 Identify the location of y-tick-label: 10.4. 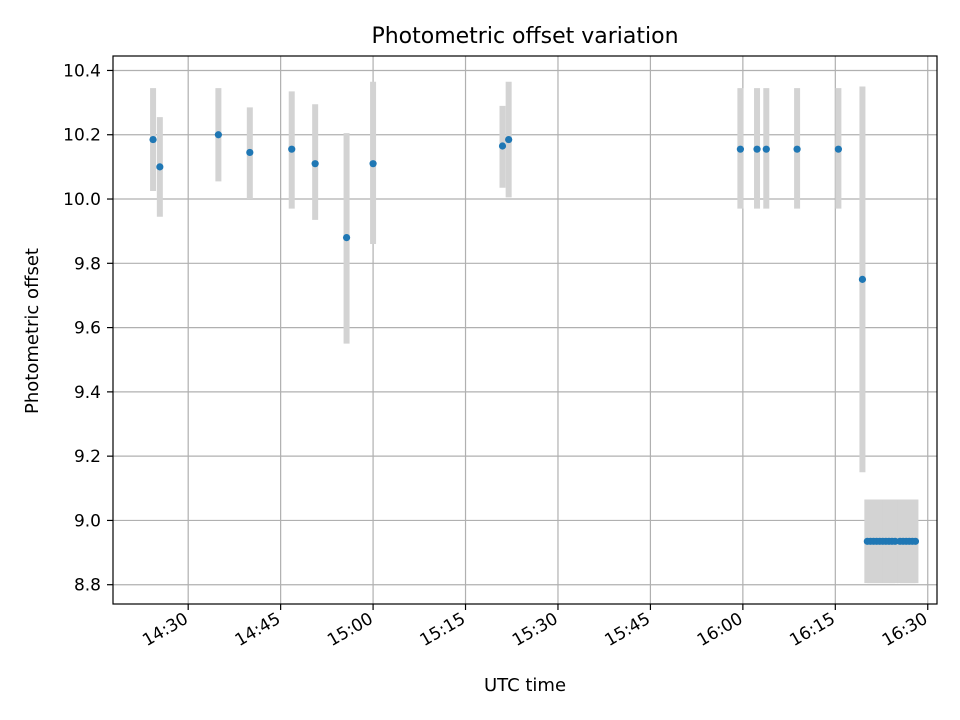
(82, 71).